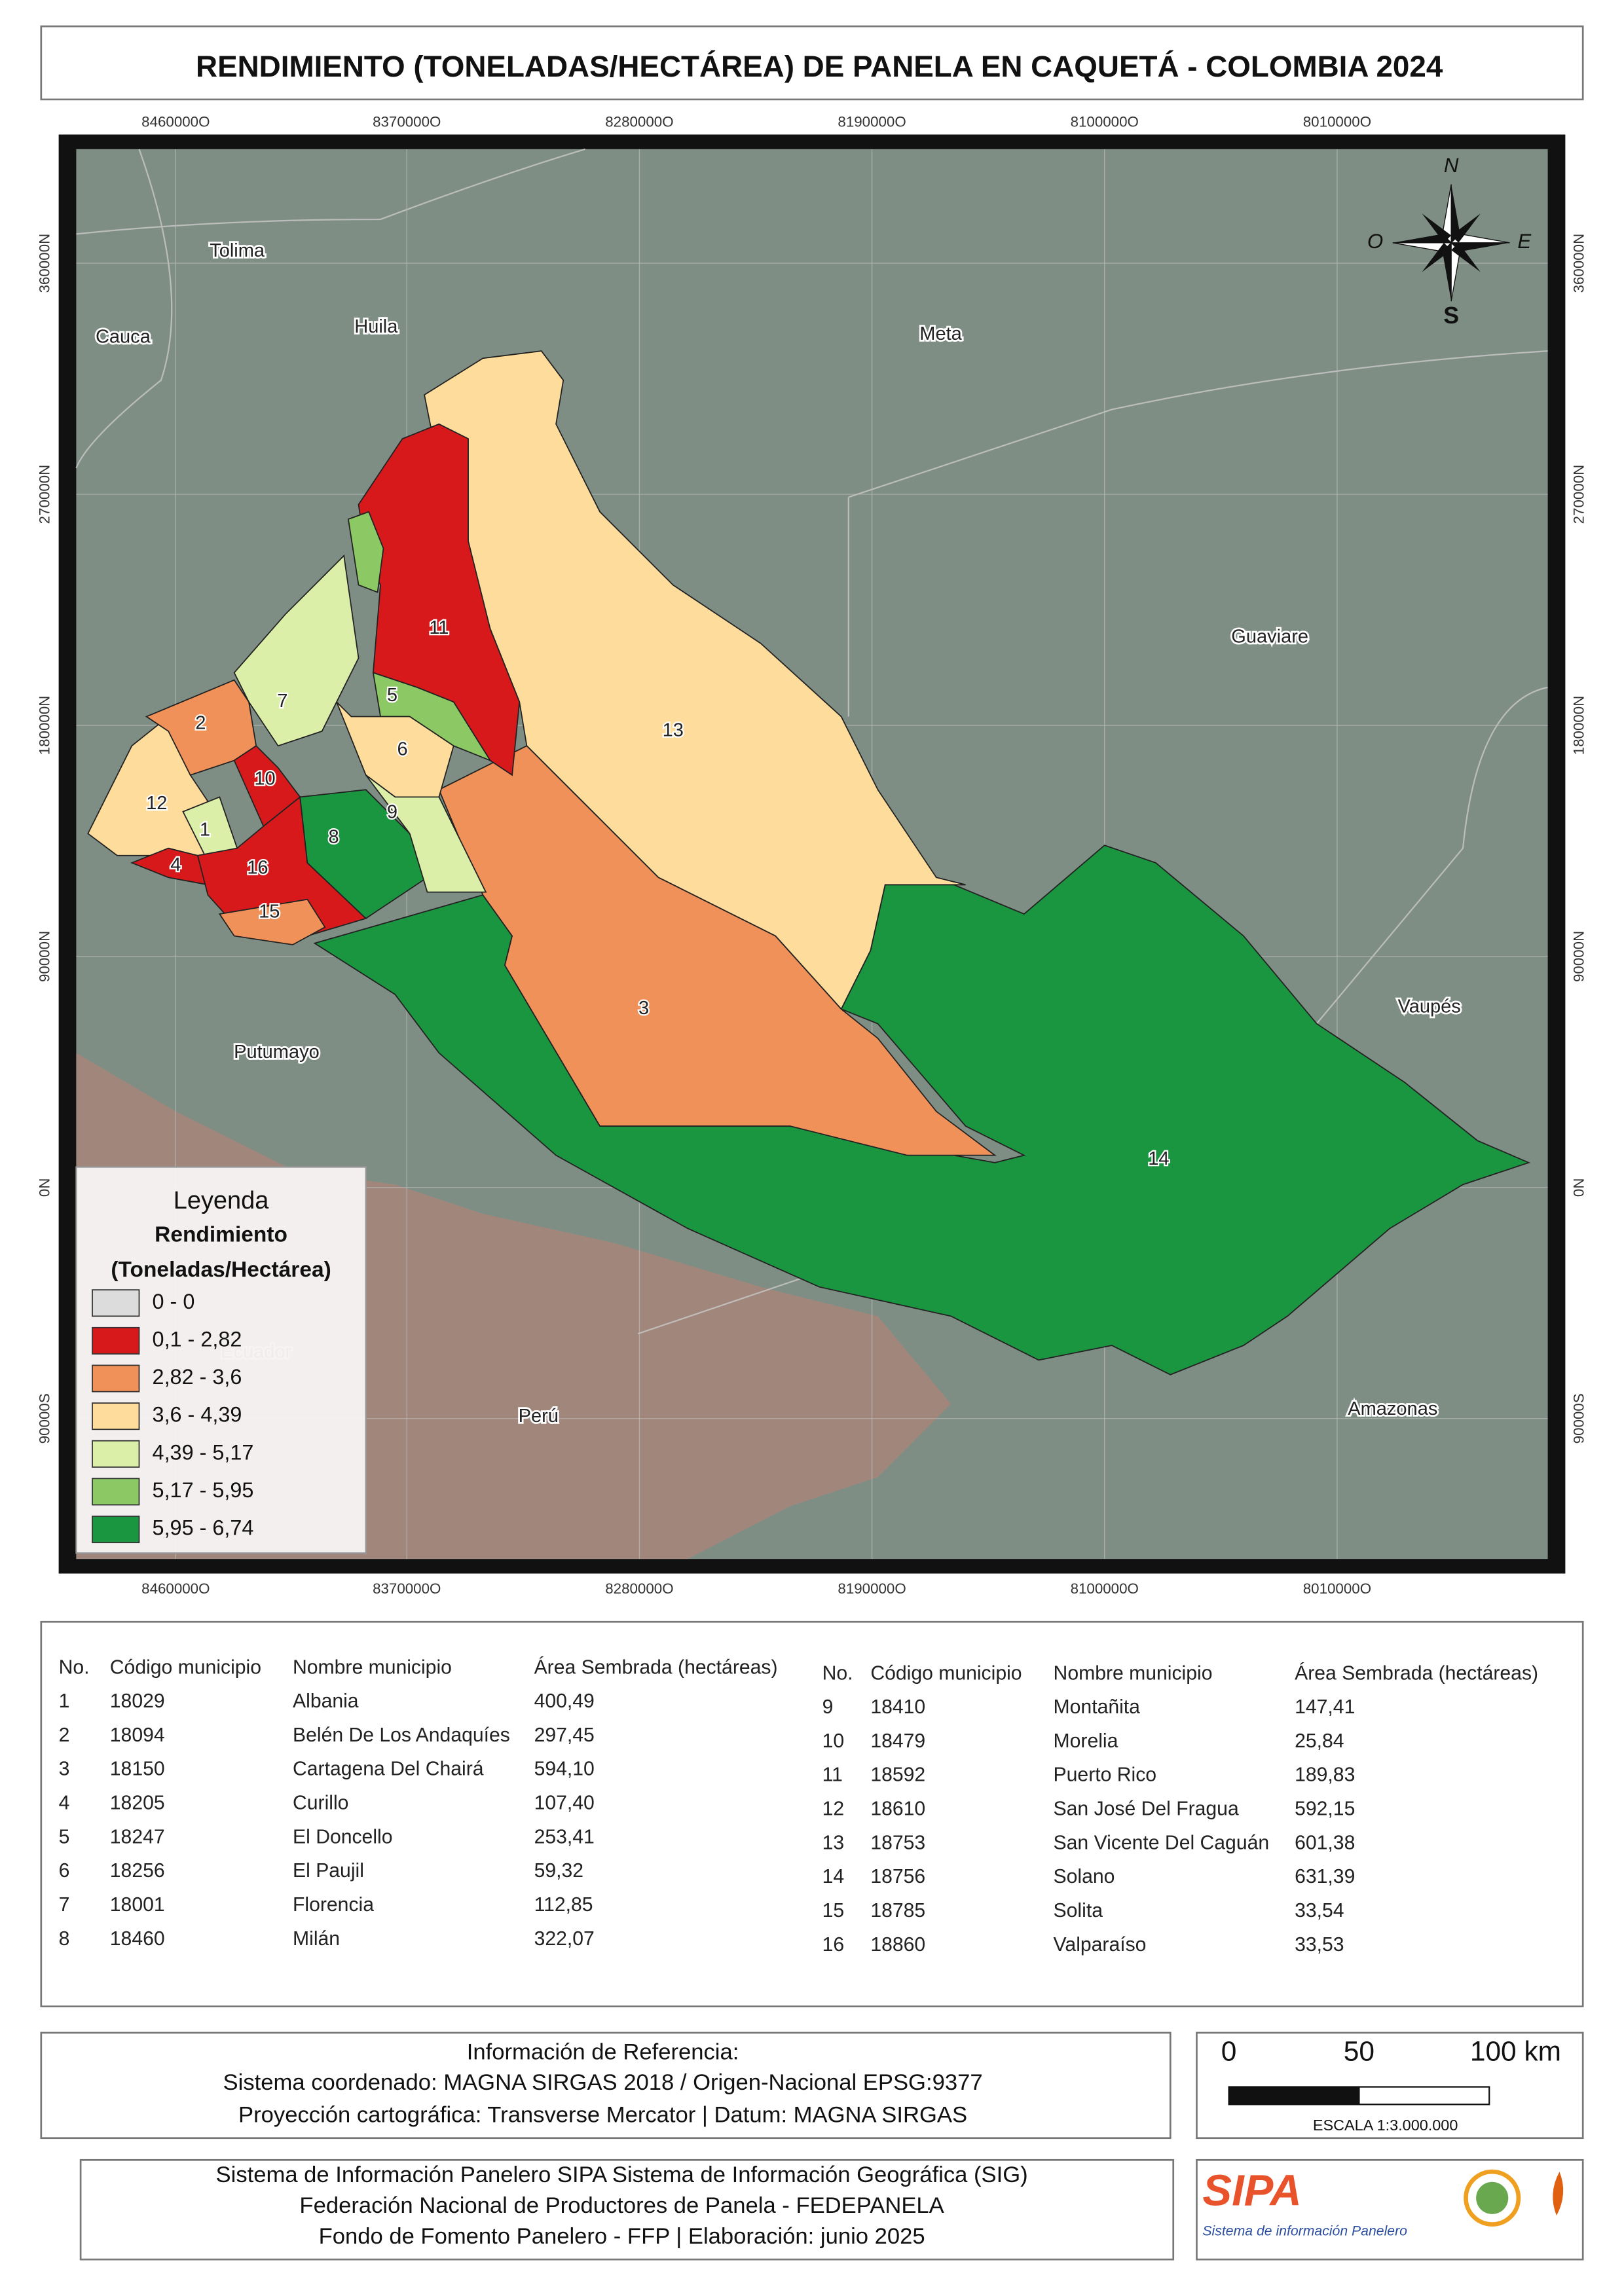  I want to click on table-header: Código municipio, so click(185, 1668).